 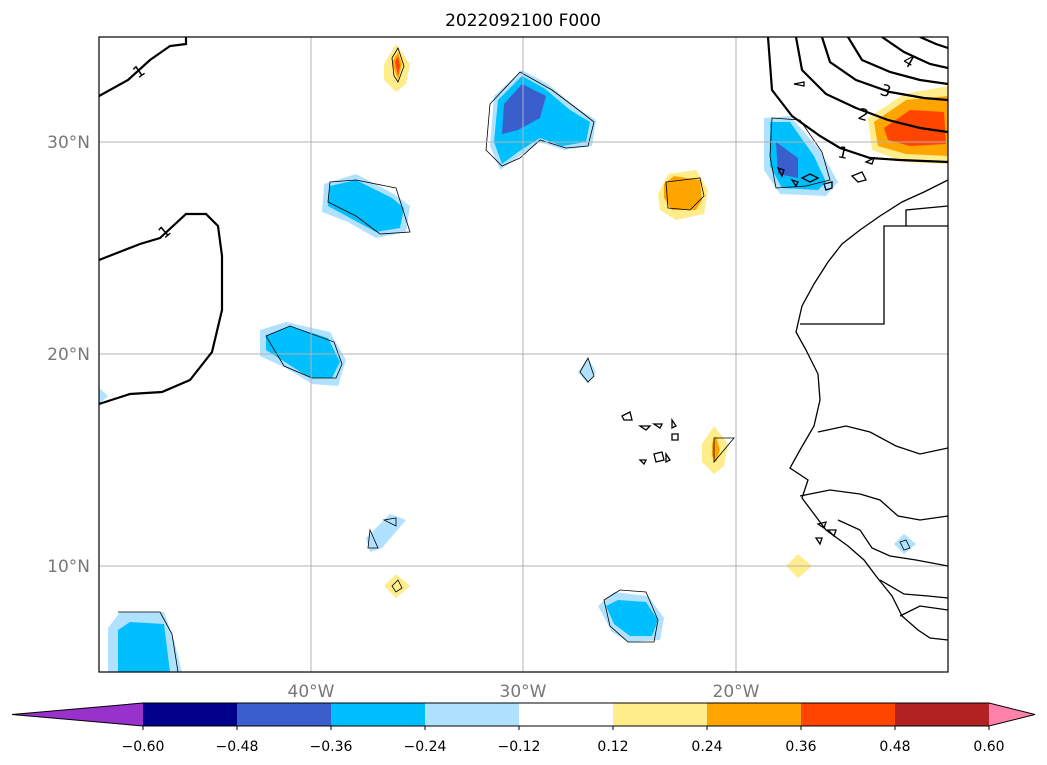 I want to click on colorbar-tick-label: 0.60, so click(x=988, y=747).